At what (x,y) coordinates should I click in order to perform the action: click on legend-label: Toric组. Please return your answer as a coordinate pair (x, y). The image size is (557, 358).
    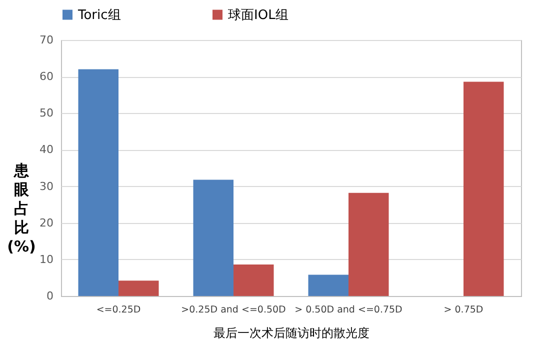
    Looking at the image, I should click on (99, 15).